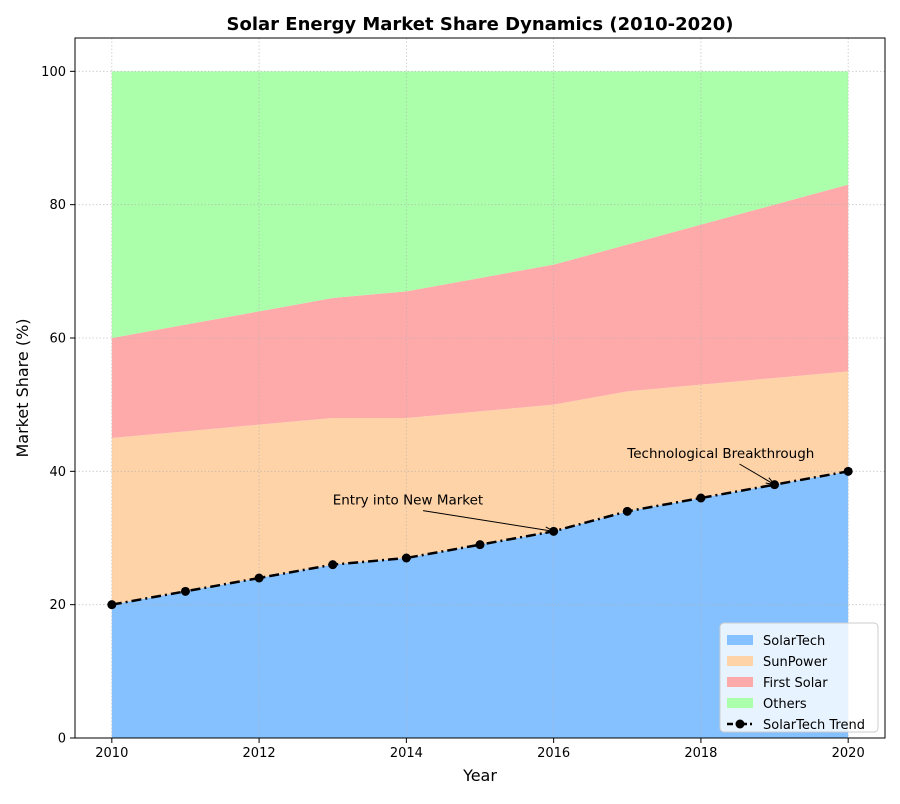 The height and width of the screenshot is (804, 900). What do you see at coordinates (848, 753) in the screenshot?
I see `x-tick-label: 2020` at bounding box center [848, 753].